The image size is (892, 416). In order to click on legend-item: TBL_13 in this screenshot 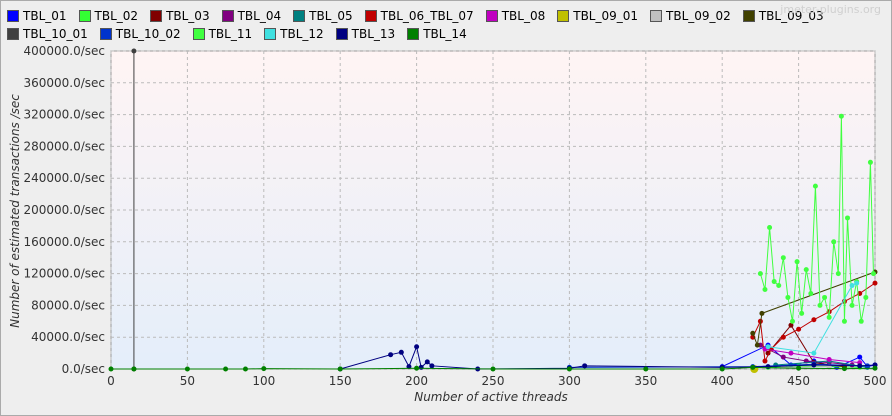, I will do `click(365, 34)`.